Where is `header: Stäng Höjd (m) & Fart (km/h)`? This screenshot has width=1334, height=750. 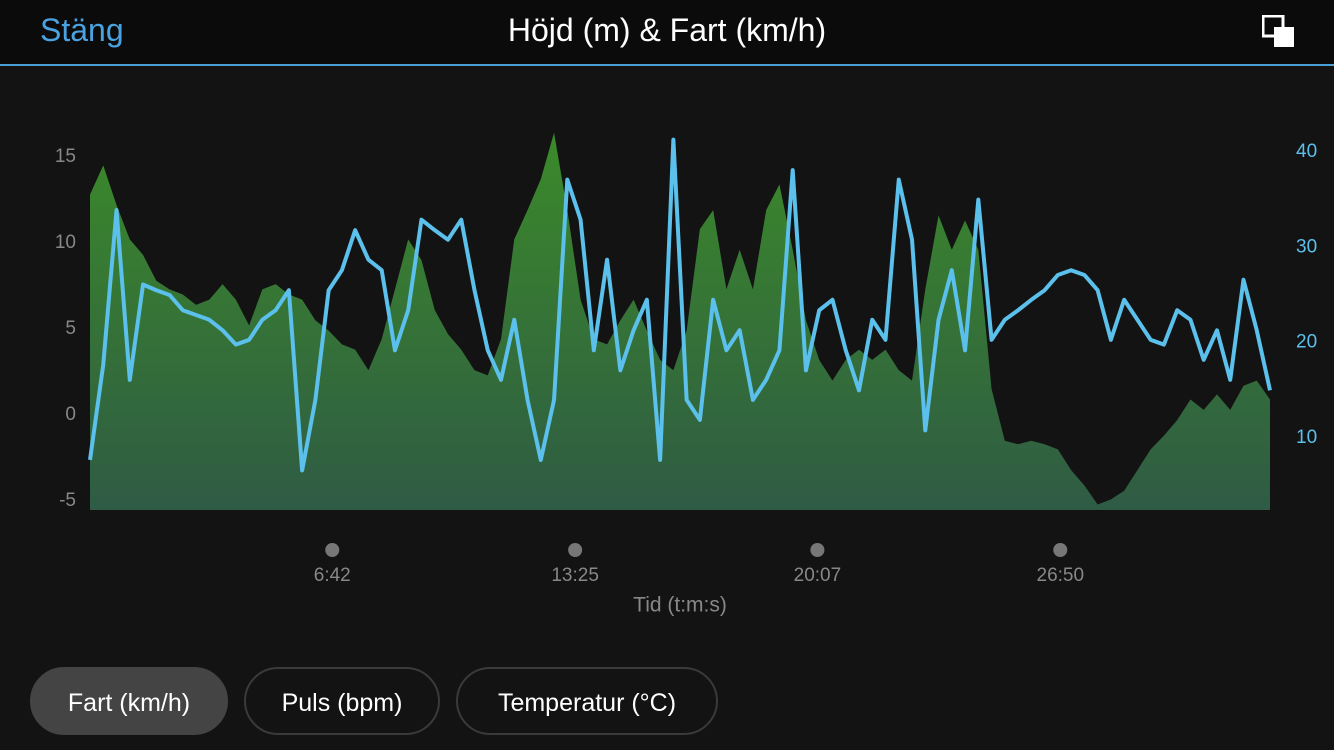 header: Stäng Höjd (m) & Fart (km/h) is located at coordinates (667, 33).